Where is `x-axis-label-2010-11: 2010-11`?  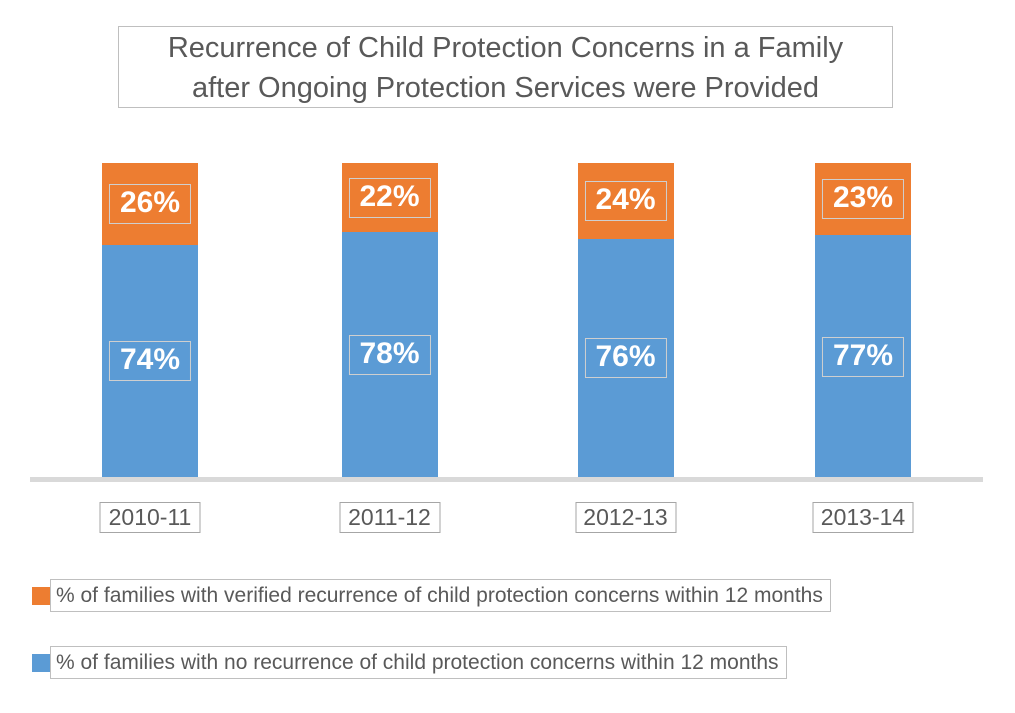
x-axis-label-2010-11: 2010-11 is located at coordinates (150, 517).